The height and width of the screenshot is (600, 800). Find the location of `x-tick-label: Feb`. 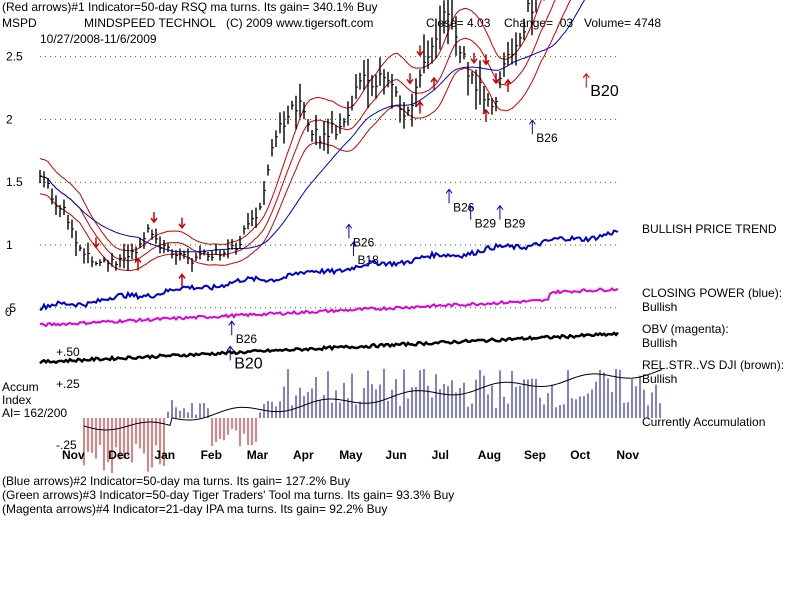

x-tick-label: Feb is located at coordinates (211, 455).